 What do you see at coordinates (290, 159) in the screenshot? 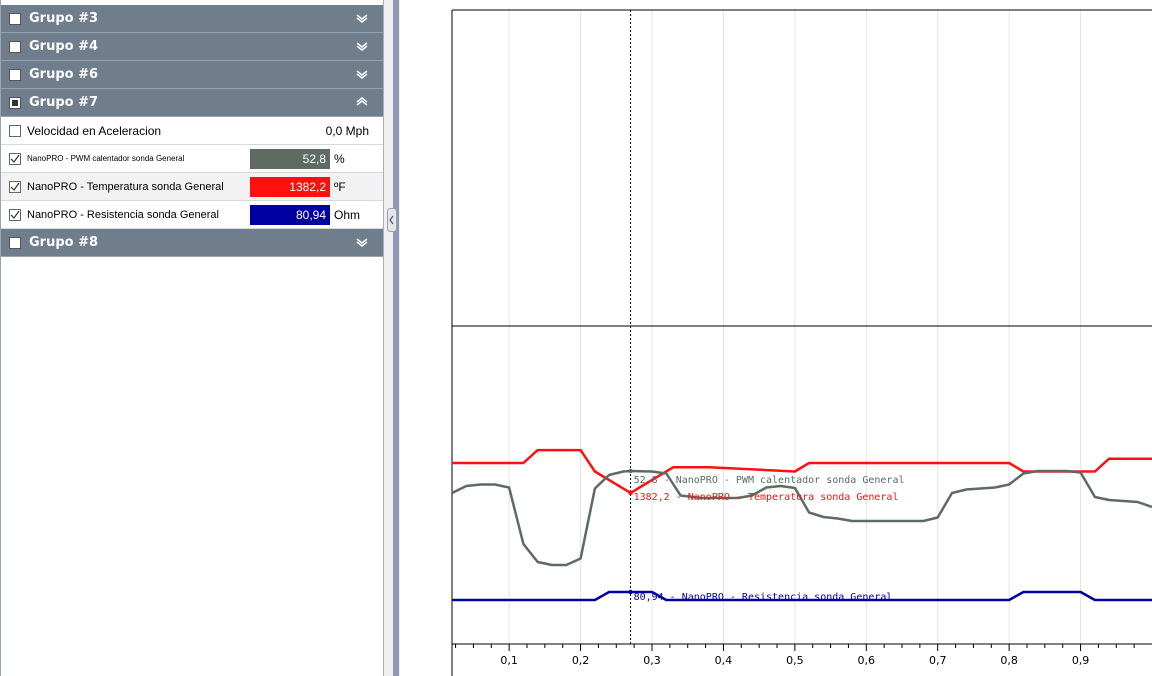
I see `channel-value-box: 52,8` at bounding box center [290, 159].